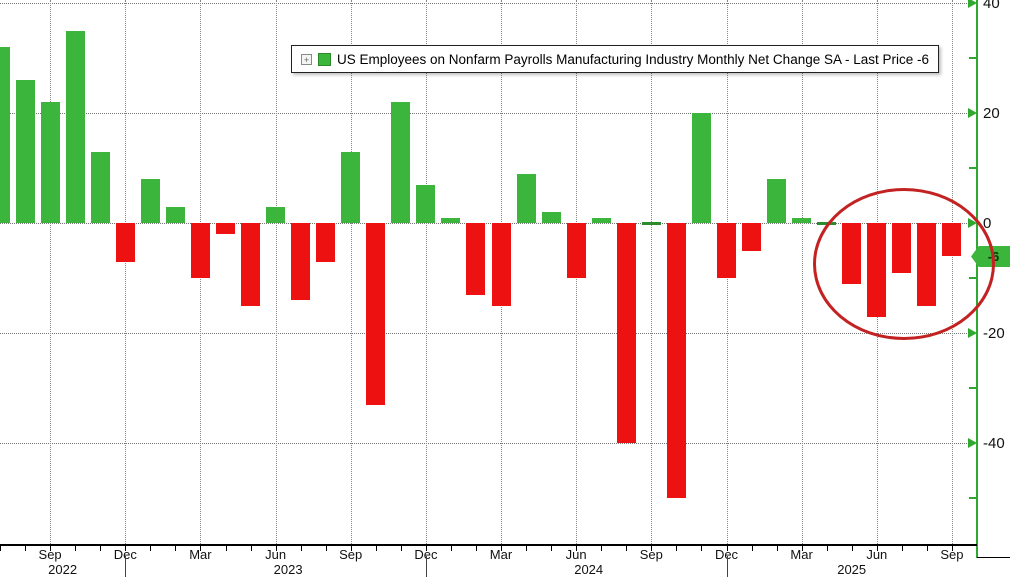 The image size is (1010, 577). I want to click on bar-feb-2025, so click(777, 201).